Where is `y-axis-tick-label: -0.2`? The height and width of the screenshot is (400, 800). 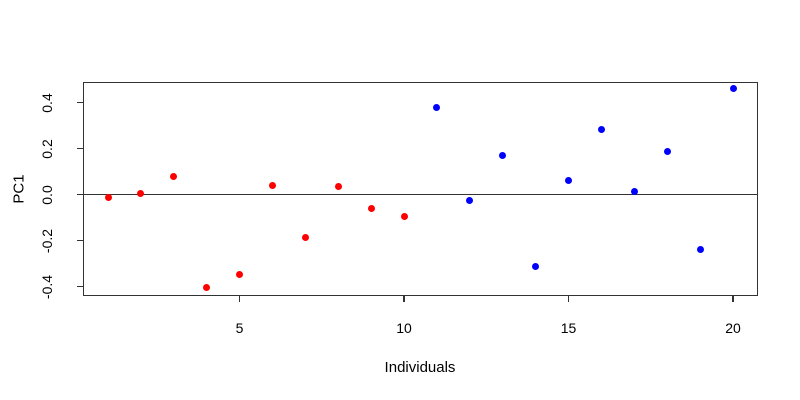 y-axis-tick-label: -0.2 is located at coordinates (47, 240).